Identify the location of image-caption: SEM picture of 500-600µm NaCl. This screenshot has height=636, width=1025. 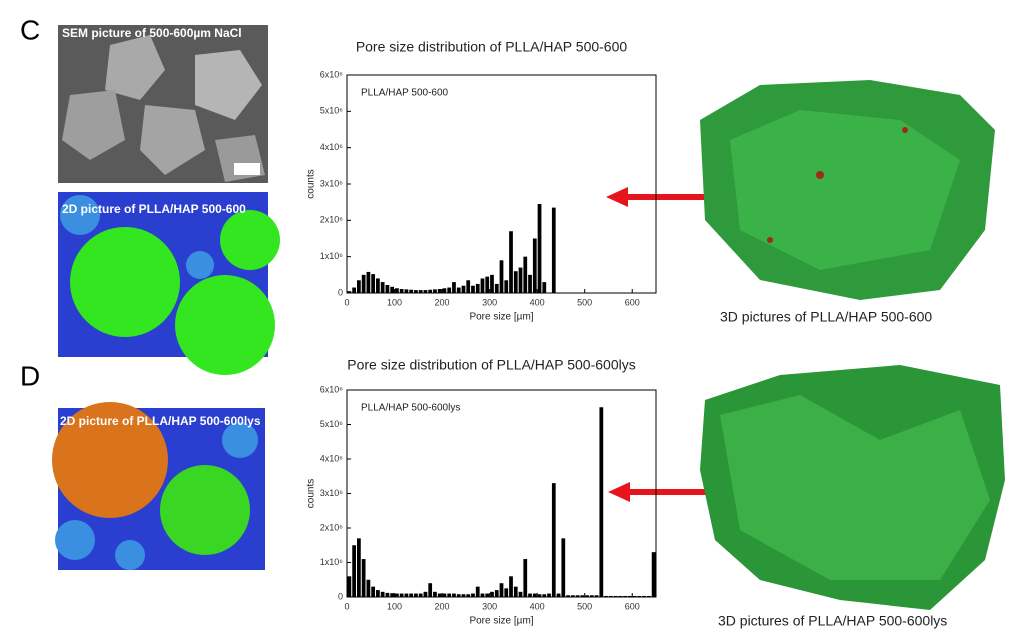
(152, 33).